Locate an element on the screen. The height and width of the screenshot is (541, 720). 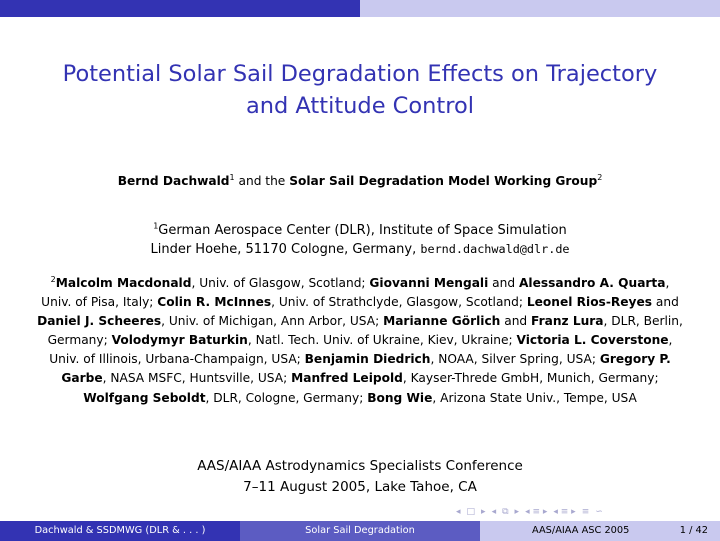
member-name: Benjamin Diedrich is located at coordinates (367, 359).